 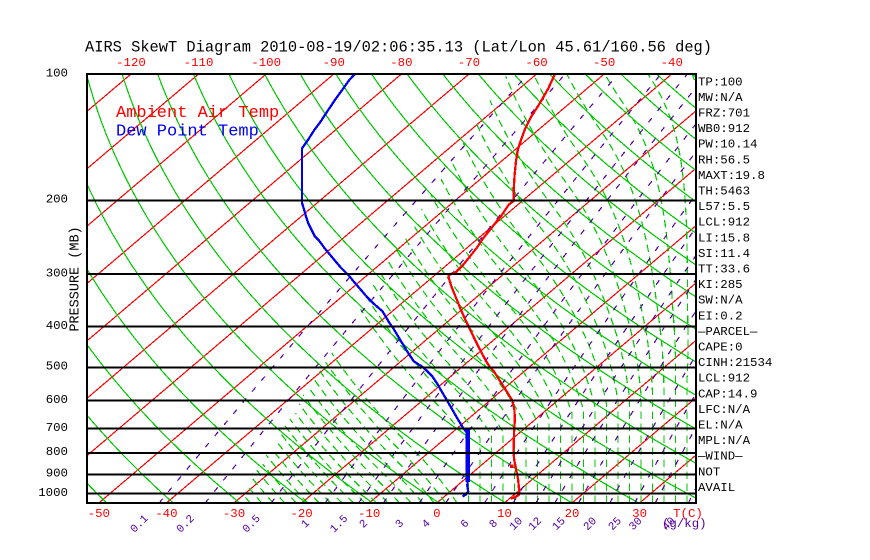 What do you see at coordinates (187, 132) in the screenshot?
I see `svg-text: Dew Point Temp` at bounding box center [187, 132].